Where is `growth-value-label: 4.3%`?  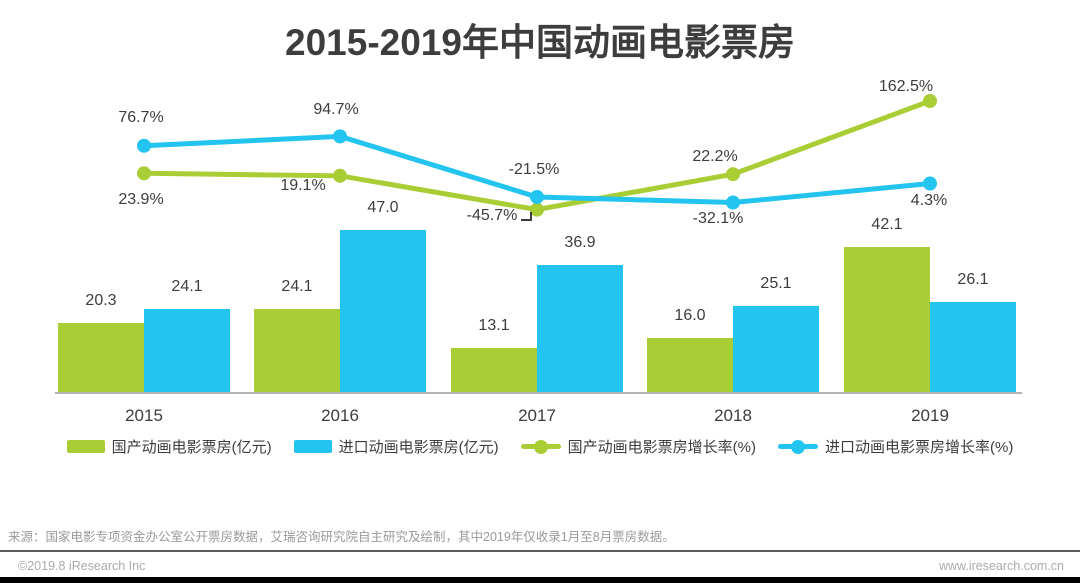
growth-value-label: 4.3% is located at coordinates (929, 200).